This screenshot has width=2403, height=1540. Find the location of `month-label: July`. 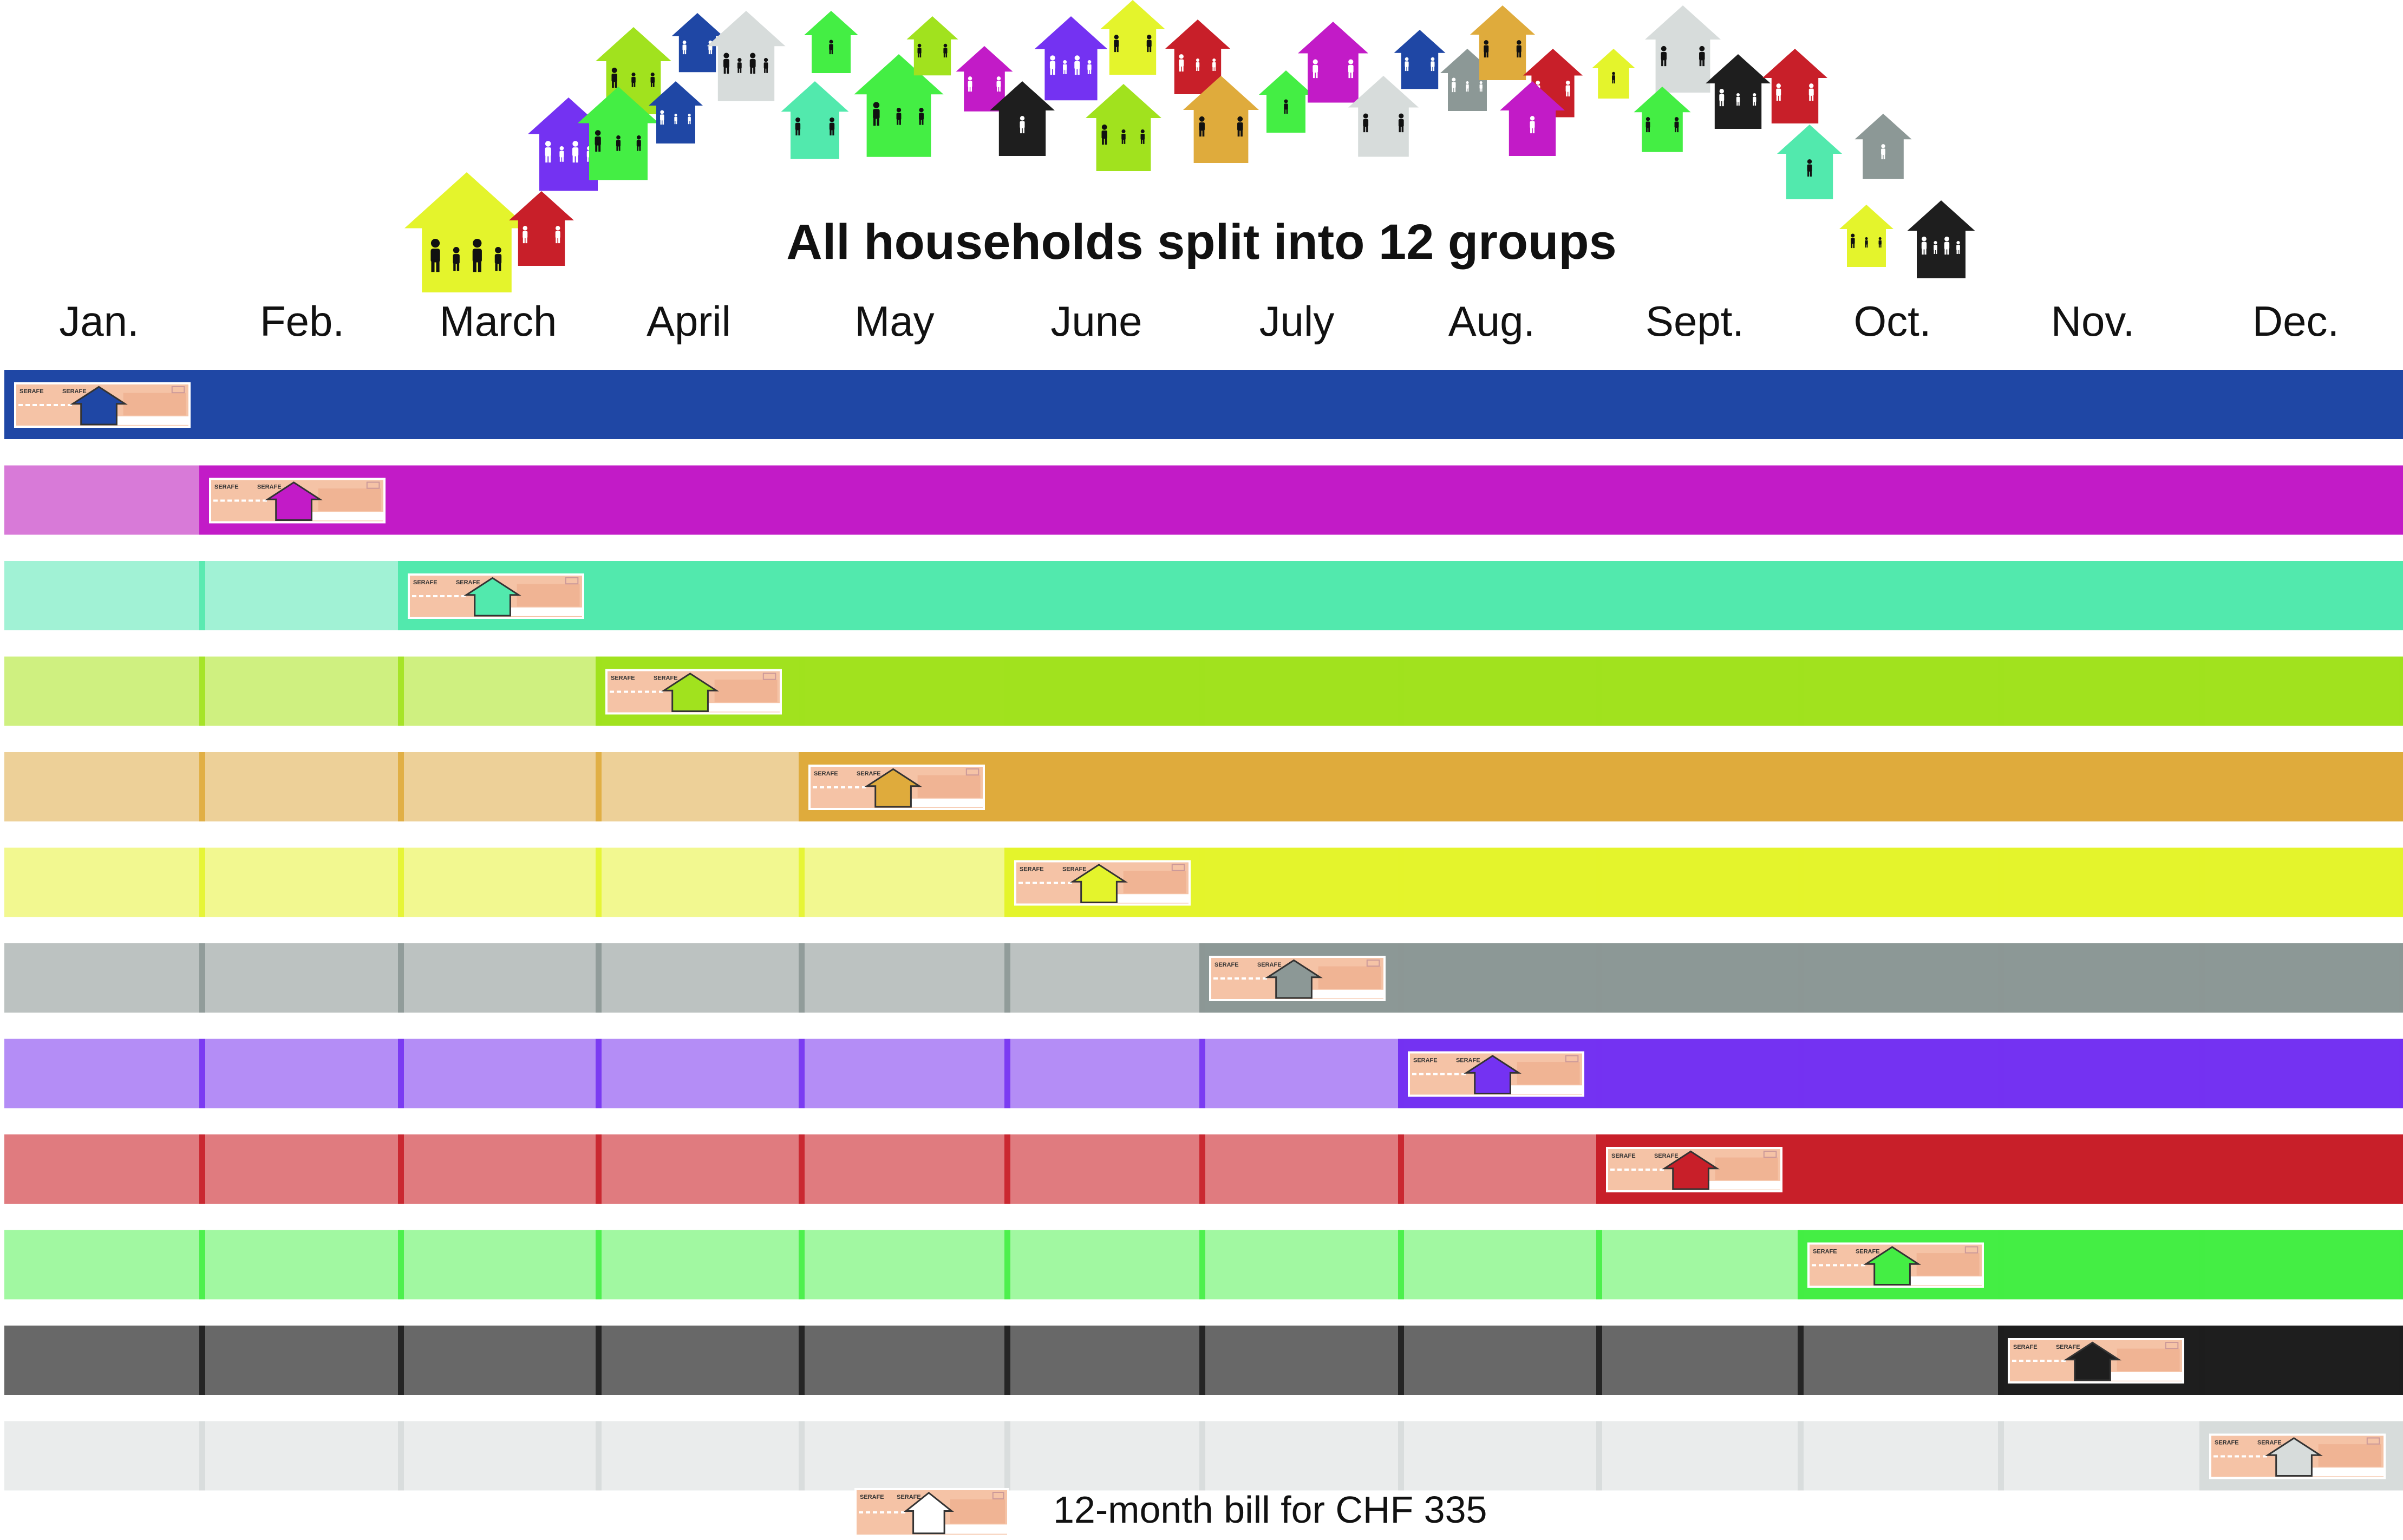

month-label: July is located at coordinates (1297, 321).